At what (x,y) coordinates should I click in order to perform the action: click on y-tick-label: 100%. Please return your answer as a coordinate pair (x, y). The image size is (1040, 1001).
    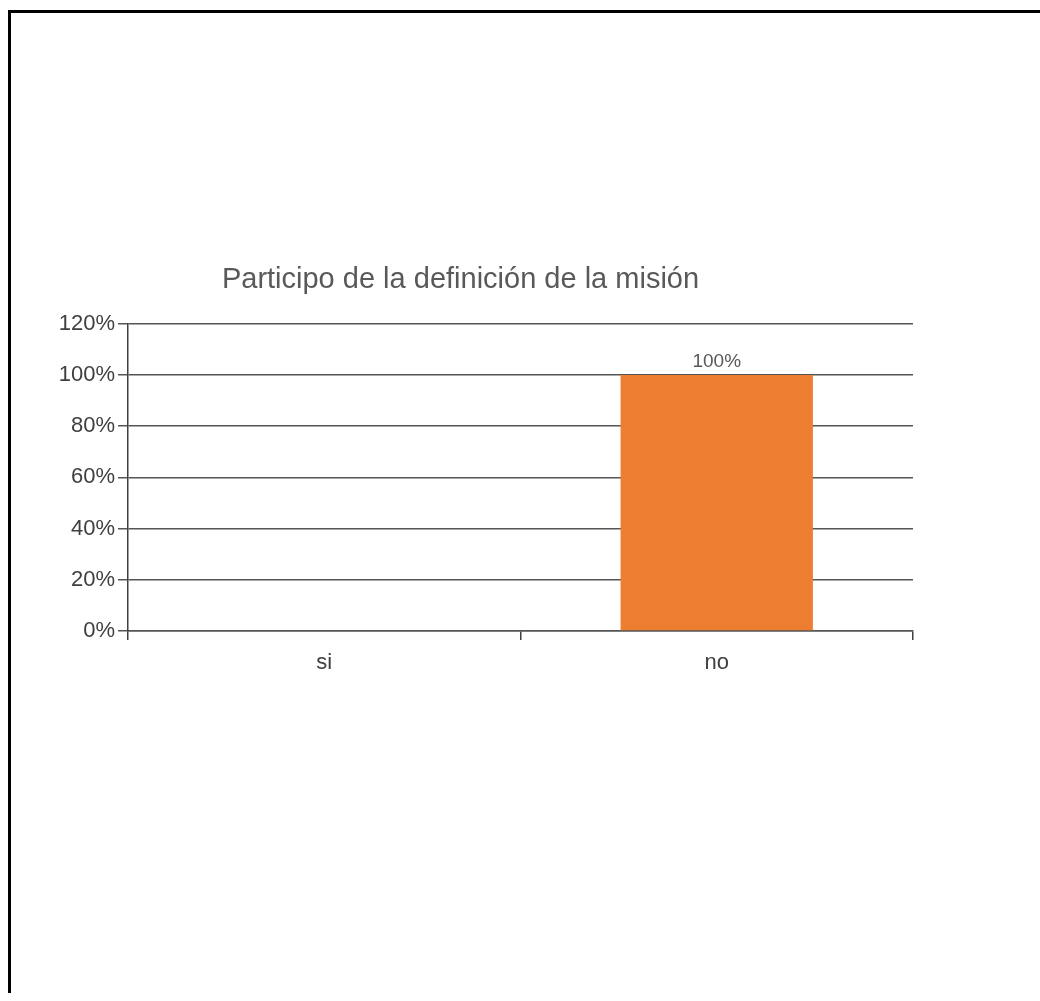
    Looking at the image, I should click on (86, 374).